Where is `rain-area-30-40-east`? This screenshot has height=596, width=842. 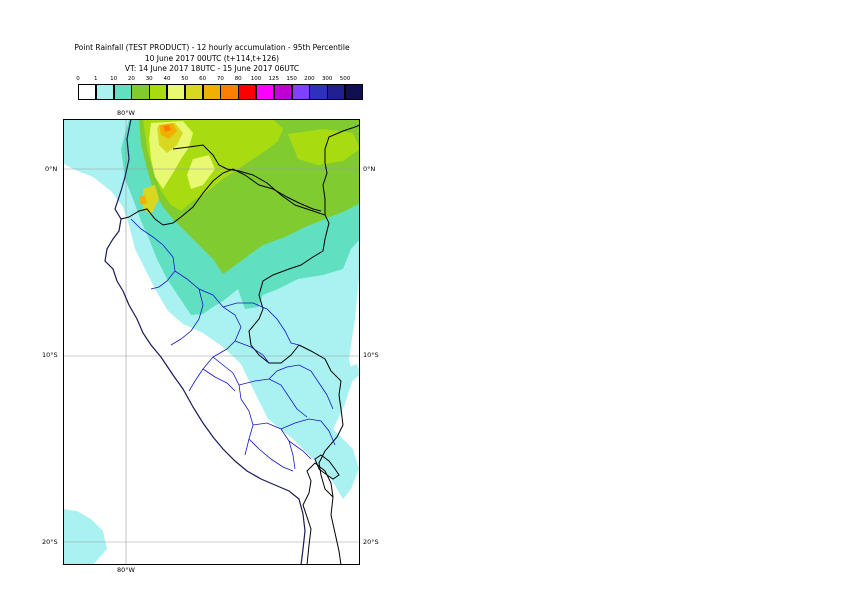 rain-area-30-40-east is located at coordinates (324, 147).